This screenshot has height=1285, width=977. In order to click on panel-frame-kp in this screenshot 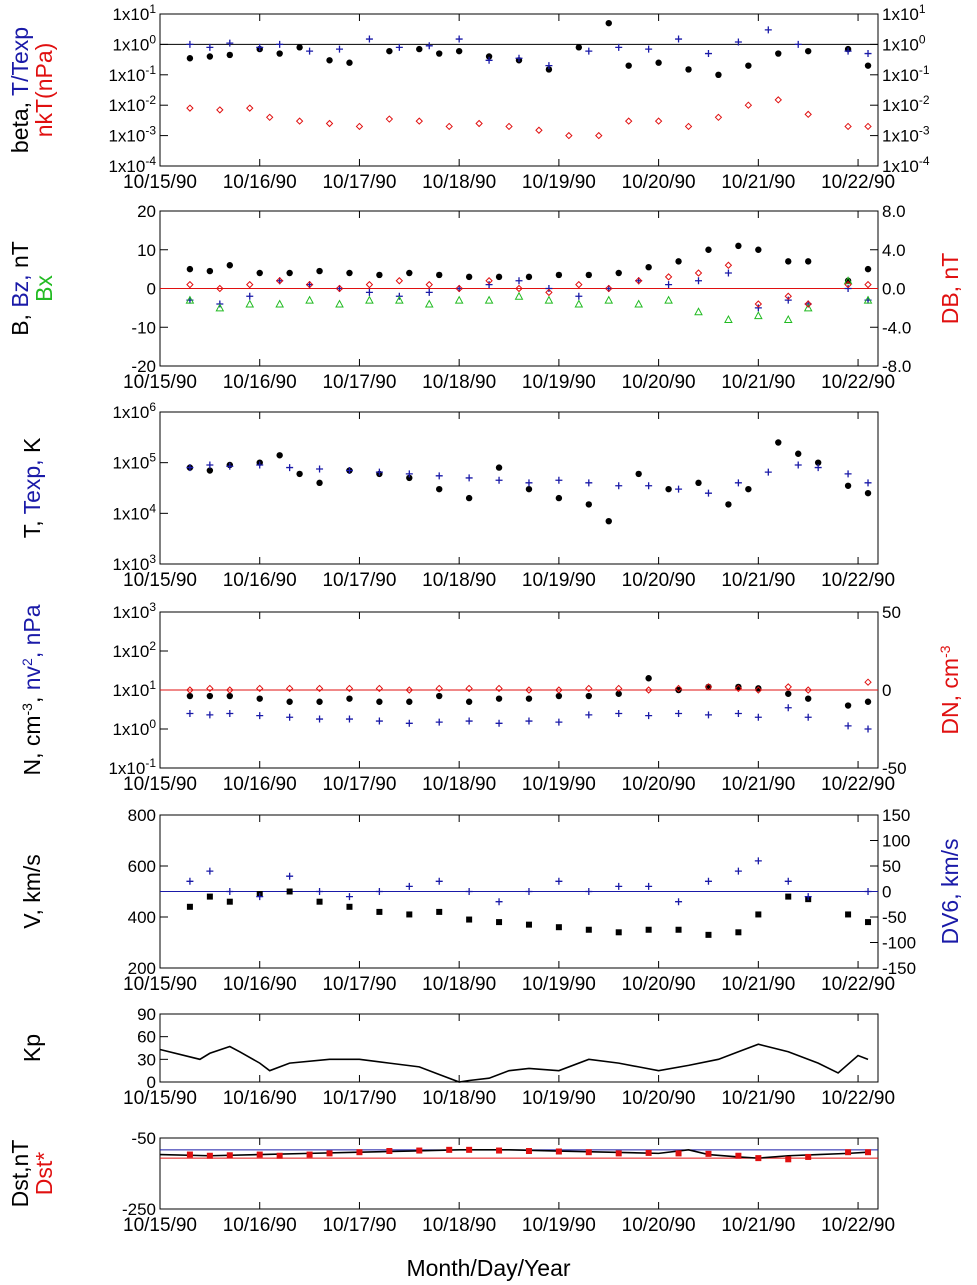, I will do `click(519, 1048)`.